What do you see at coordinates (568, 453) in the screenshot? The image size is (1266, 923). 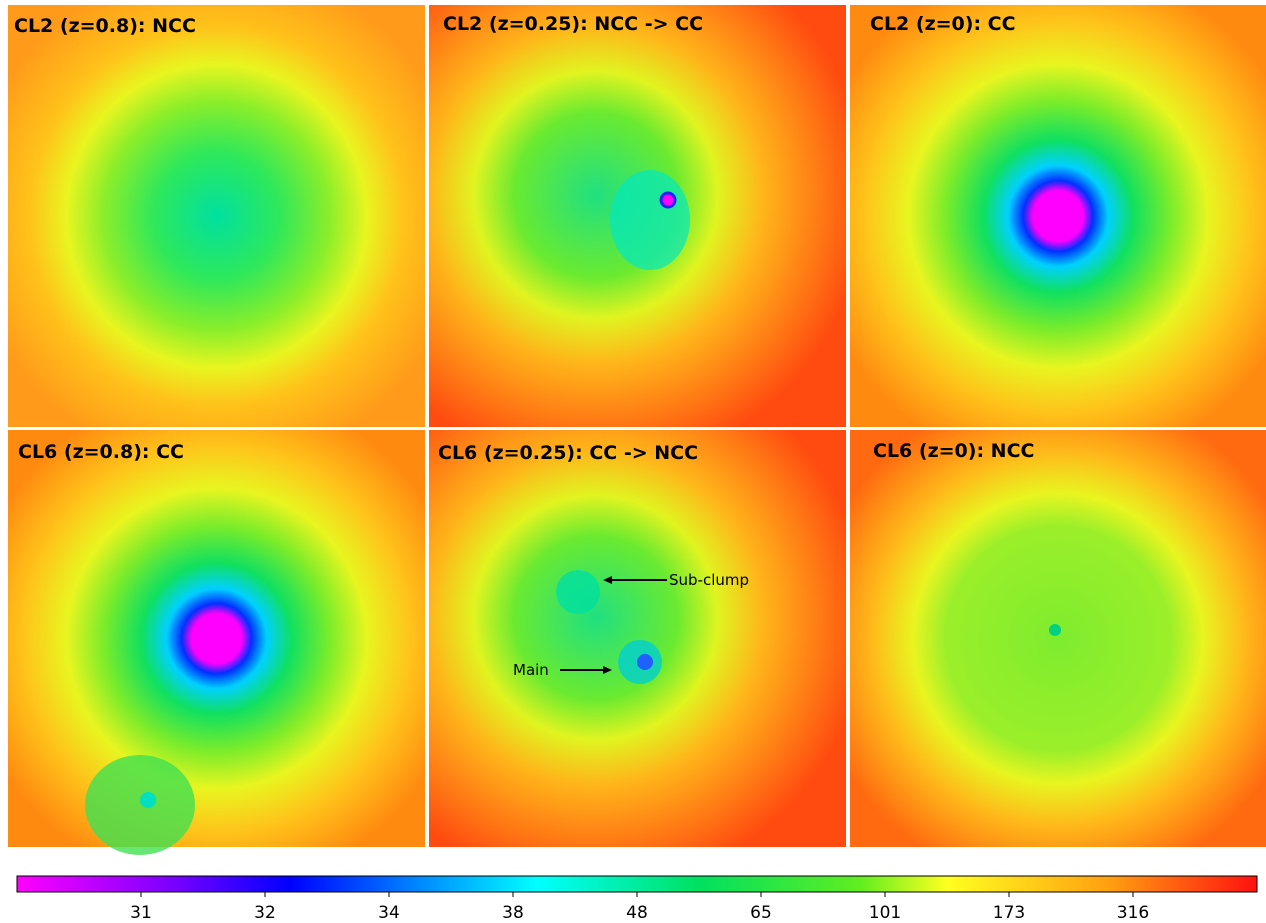 I see `panel-title: CL6 (z=0.25): CC -> NCC` at bounding box center [568, 453].